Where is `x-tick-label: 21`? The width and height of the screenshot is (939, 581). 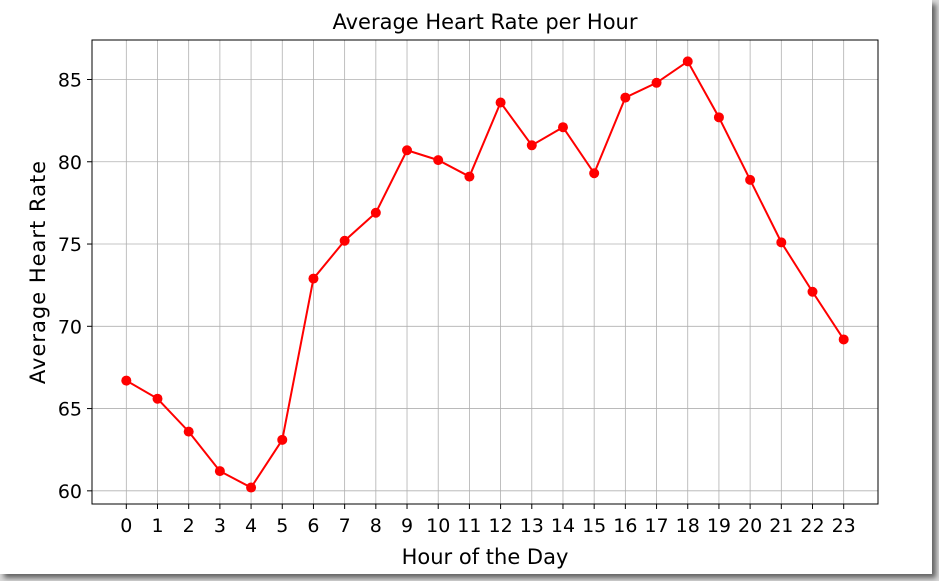
x-tick-label: 21 is located at coordinates (781, 526).